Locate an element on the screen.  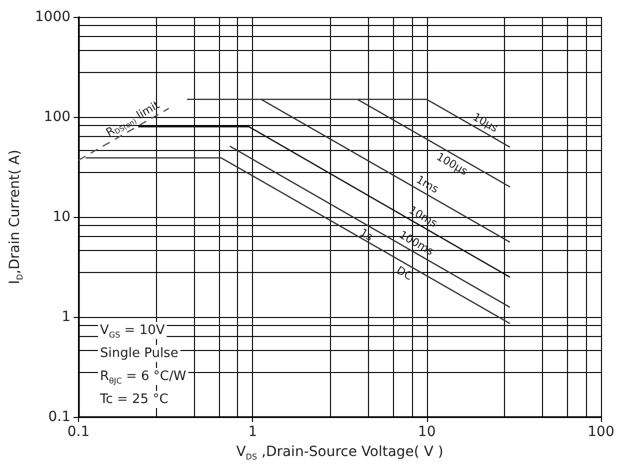
x-tick-label: 1 is located at coordinates (253, 432).